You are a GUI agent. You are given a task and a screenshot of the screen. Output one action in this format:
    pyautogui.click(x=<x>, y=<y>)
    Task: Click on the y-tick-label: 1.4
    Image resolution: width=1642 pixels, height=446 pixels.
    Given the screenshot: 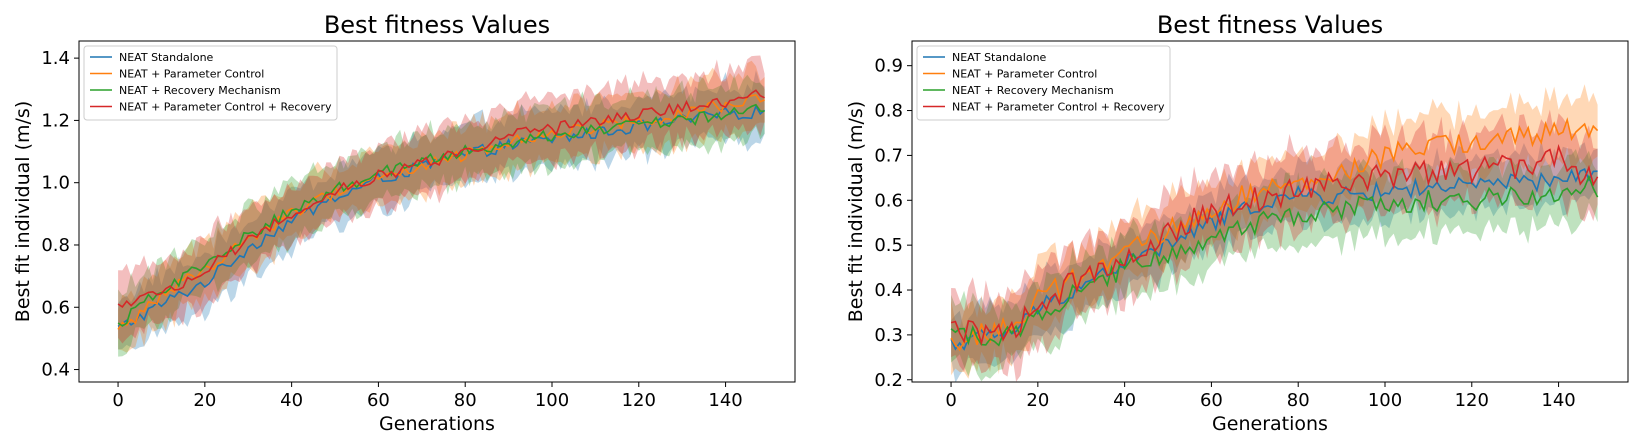 What is the action you would take?
    pyautogui.click(x=55, y=58)
    